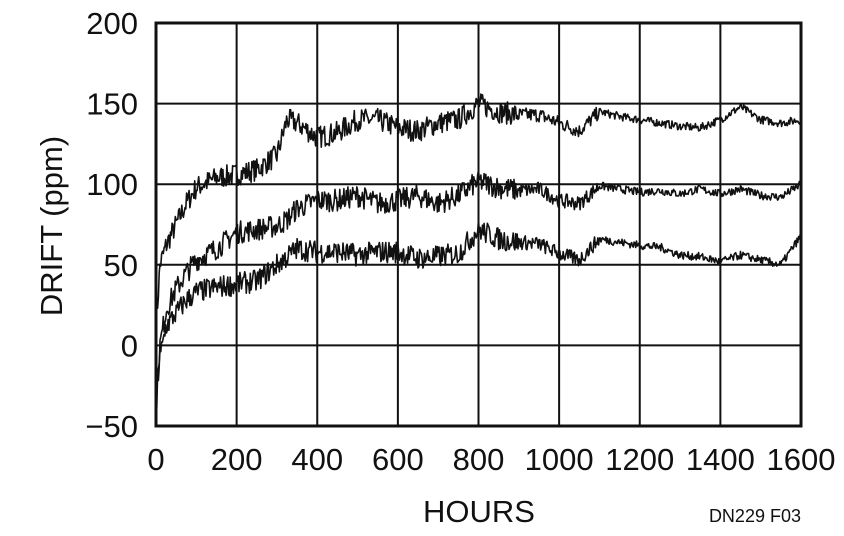 The height and width of the screenshot is (536, 844). What do you see at coordinates (112, 184) in the screenshot?
I see `y-tick-label: 100` at bounding box center [112, 184].